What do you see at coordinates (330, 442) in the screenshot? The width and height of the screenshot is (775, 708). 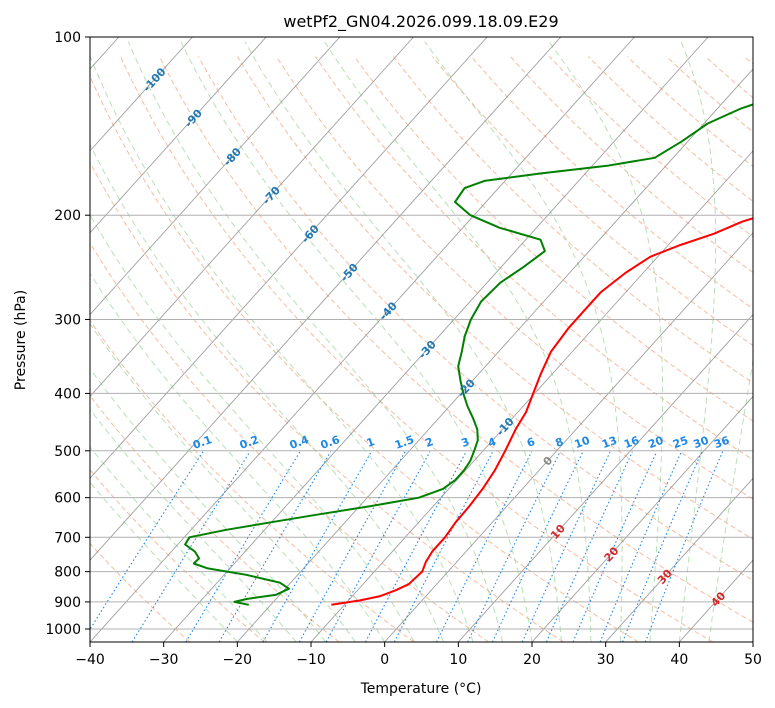 I see `mixing-ratio-label: 0.6` at bounding box center [330, 442].